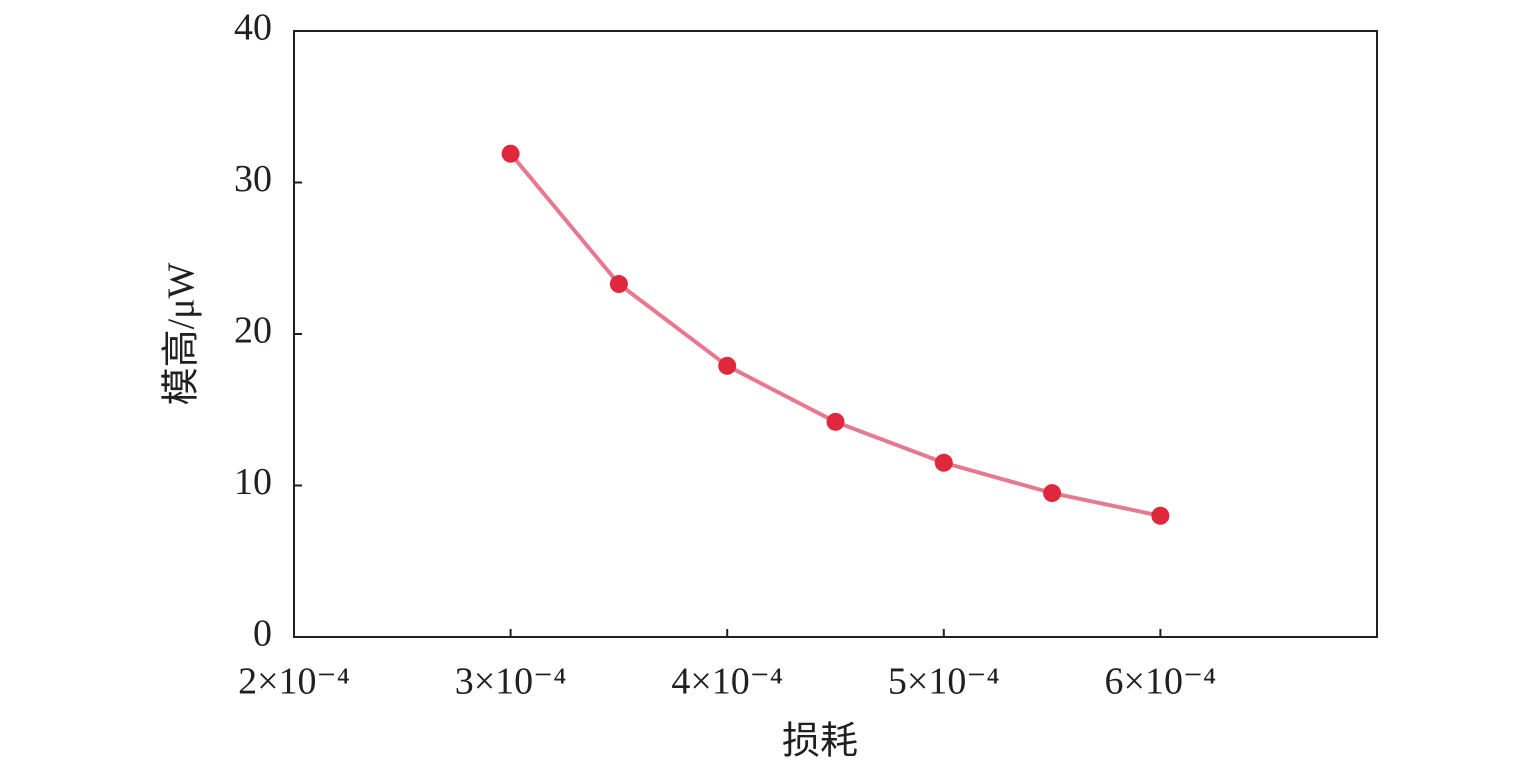 Image resolution: width=1535 pixels, height=780 pixels. What do you see at coordinates (253, 179) in the screenshot?
I see `y-tick-label: 30` at bounding box center [253, 179].